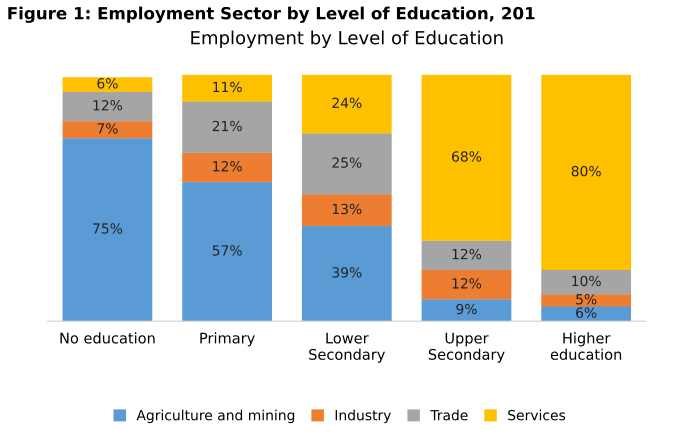  Describe the element at coordinates (107, 338) in the screenshot. I see `x-tick-label: No education` at that location.